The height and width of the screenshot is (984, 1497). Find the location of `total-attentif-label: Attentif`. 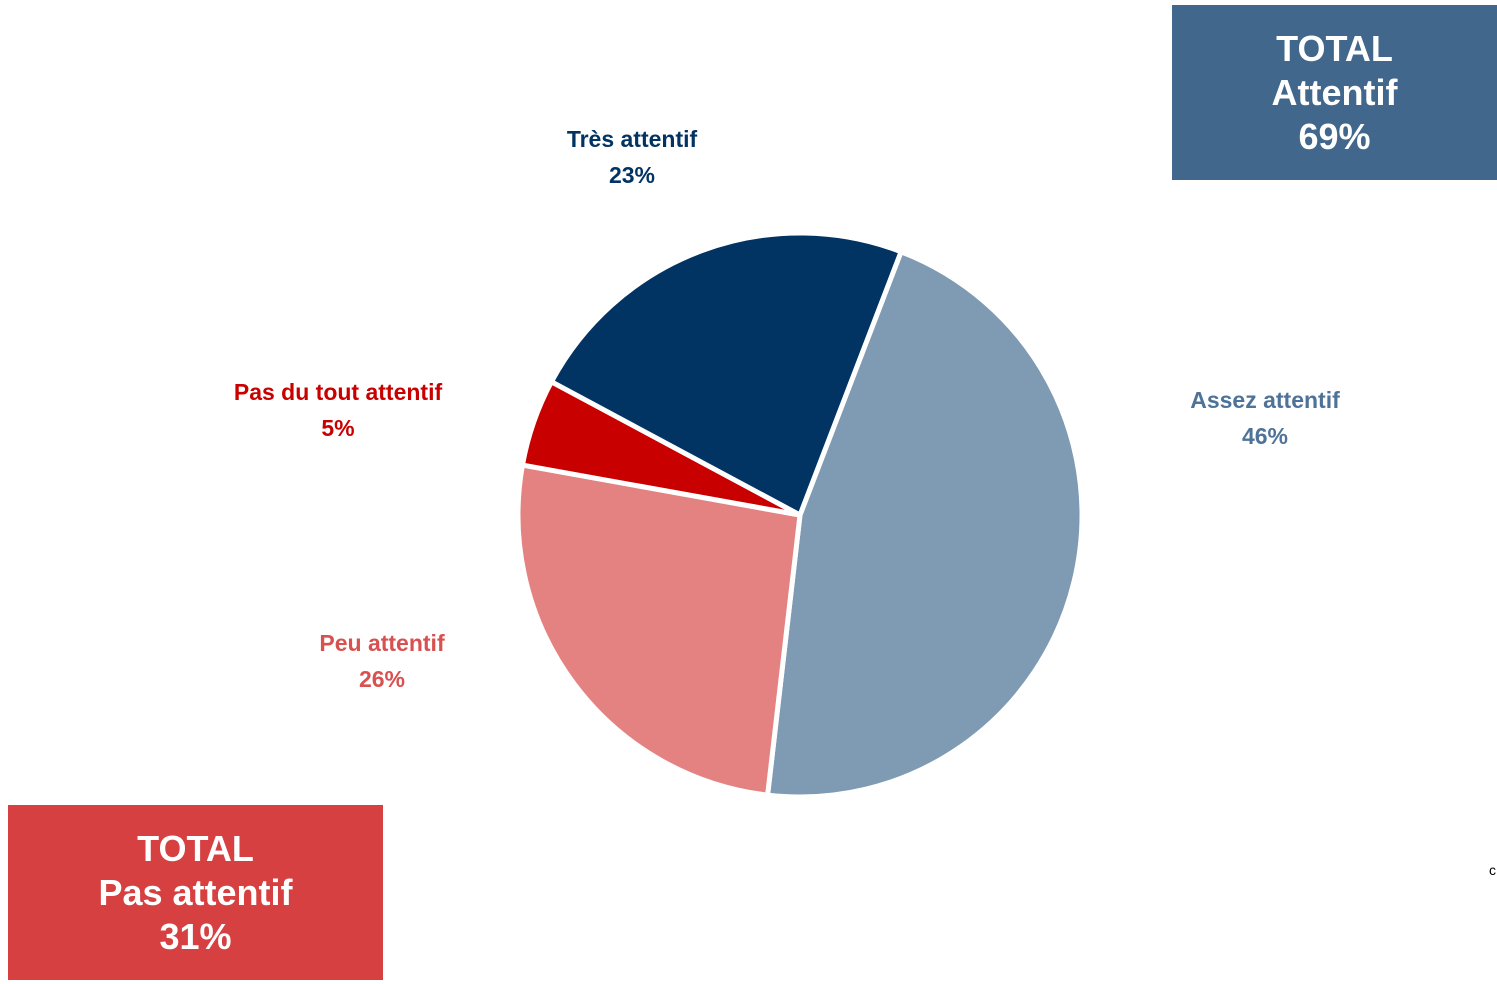

total-attentif-label: Attentif is located at coordinates (1334, 92).